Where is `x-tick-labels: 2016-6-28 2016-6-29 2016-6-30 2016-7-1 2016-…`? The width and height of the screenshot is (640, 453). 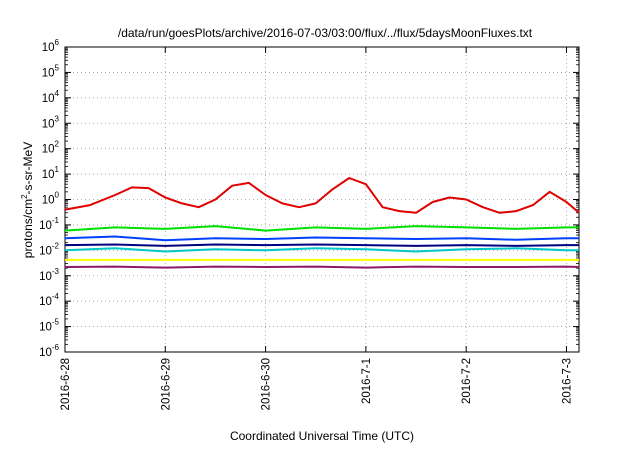
x-tick-labels: 2016-6-28 2016-6-29 2016-6-30 2016-7-1 2016-… is located at coordinates (316, 384).